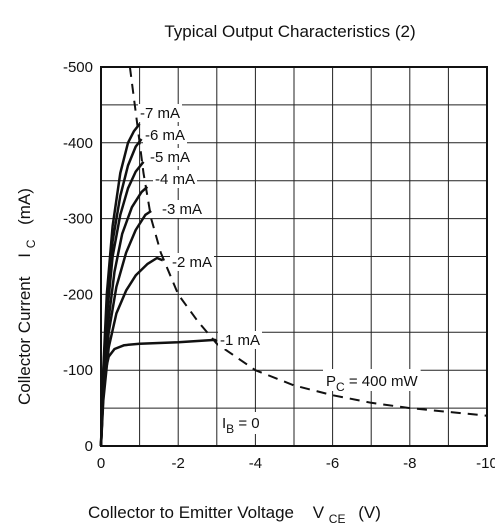 Image resolution: width=495 pixels, height=530 pixels. I want to click on chart-title: Typical Output Characteristics (2), so click(289, 31).